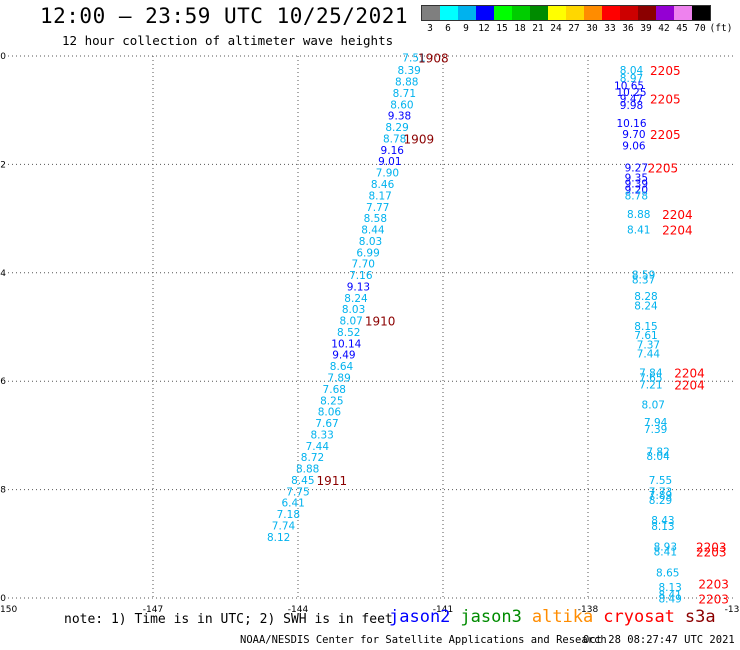 This screenshot has width=740, height=650. I want to click on time-label: 1908, so click(433, 59).